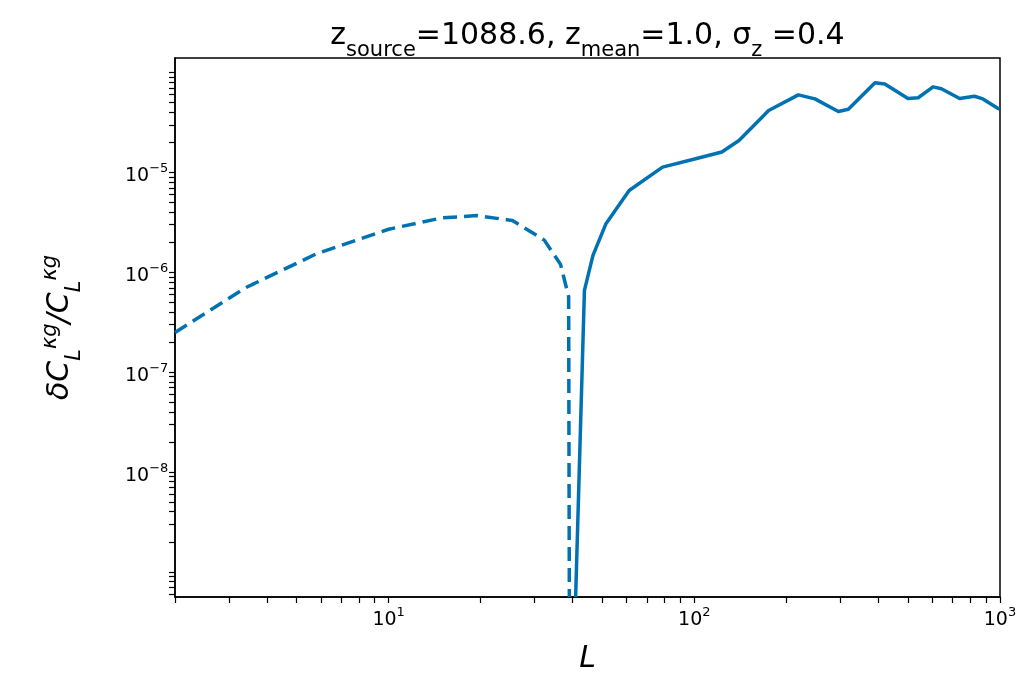 The width and height of the screenshot is (1035, 683). Describe the element at coordinates (587, 38) in the screenshot. I see `chart-title: z$_{source}$=1088.6, z$_{mean}$=1.0, σ$_{z}$ =0.4` at that location.